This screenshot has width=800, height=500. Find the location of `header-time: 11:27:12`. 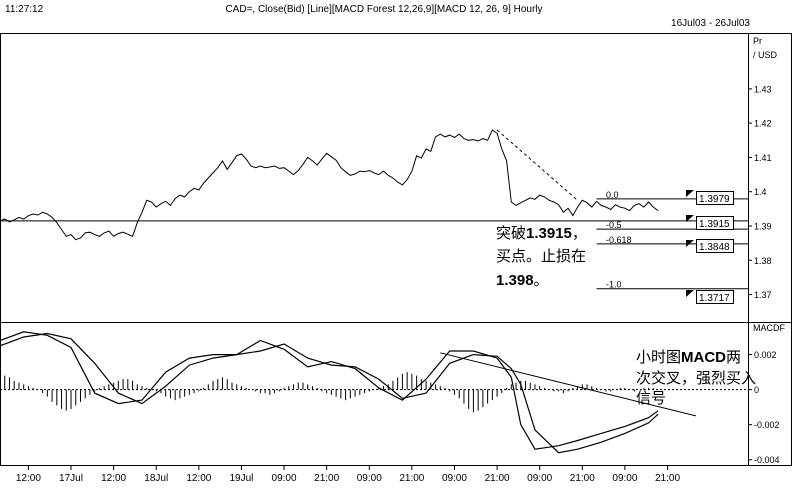

header-time: 11:27:12 is located at coordinates (24, 9).